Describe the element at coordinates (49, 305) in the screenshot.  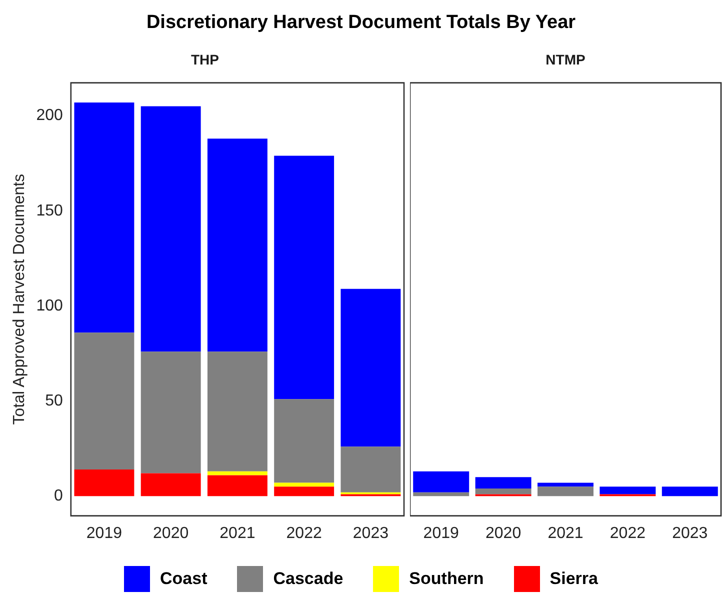
I see `y-tick-label: 100` at that location.